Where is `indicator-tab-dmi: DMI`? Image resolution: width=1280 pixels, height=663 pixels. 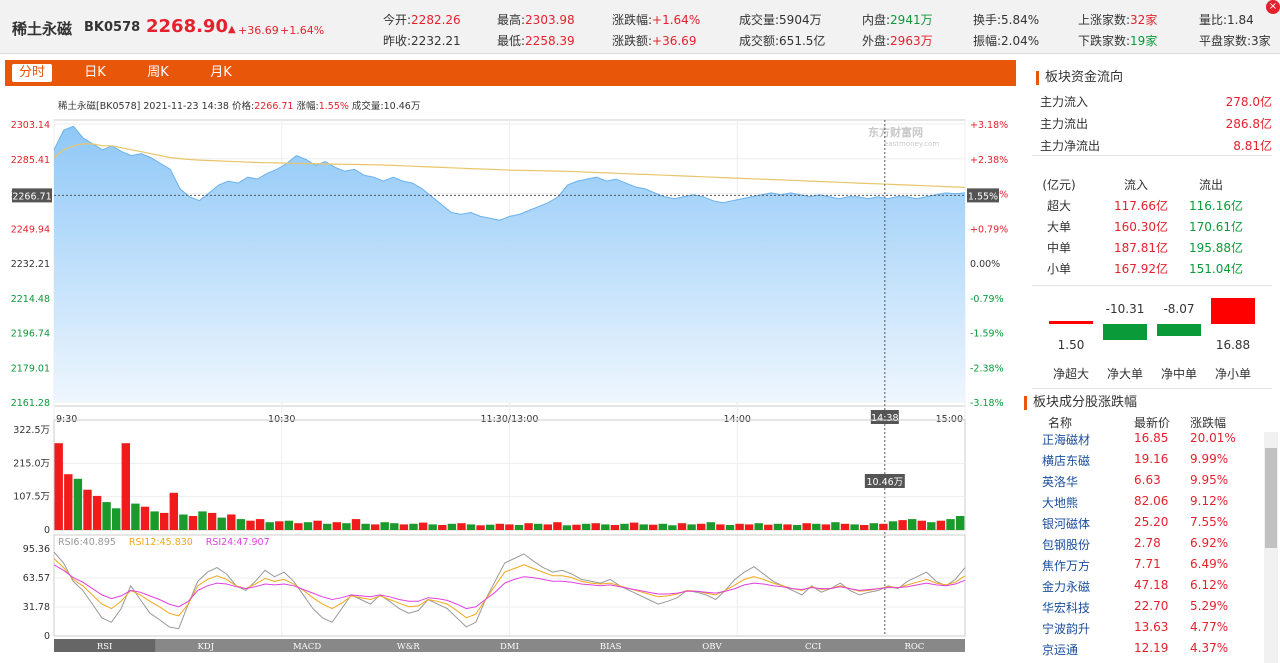 indicator-tab-dmi: DMI is located at coordinates (509, 647).